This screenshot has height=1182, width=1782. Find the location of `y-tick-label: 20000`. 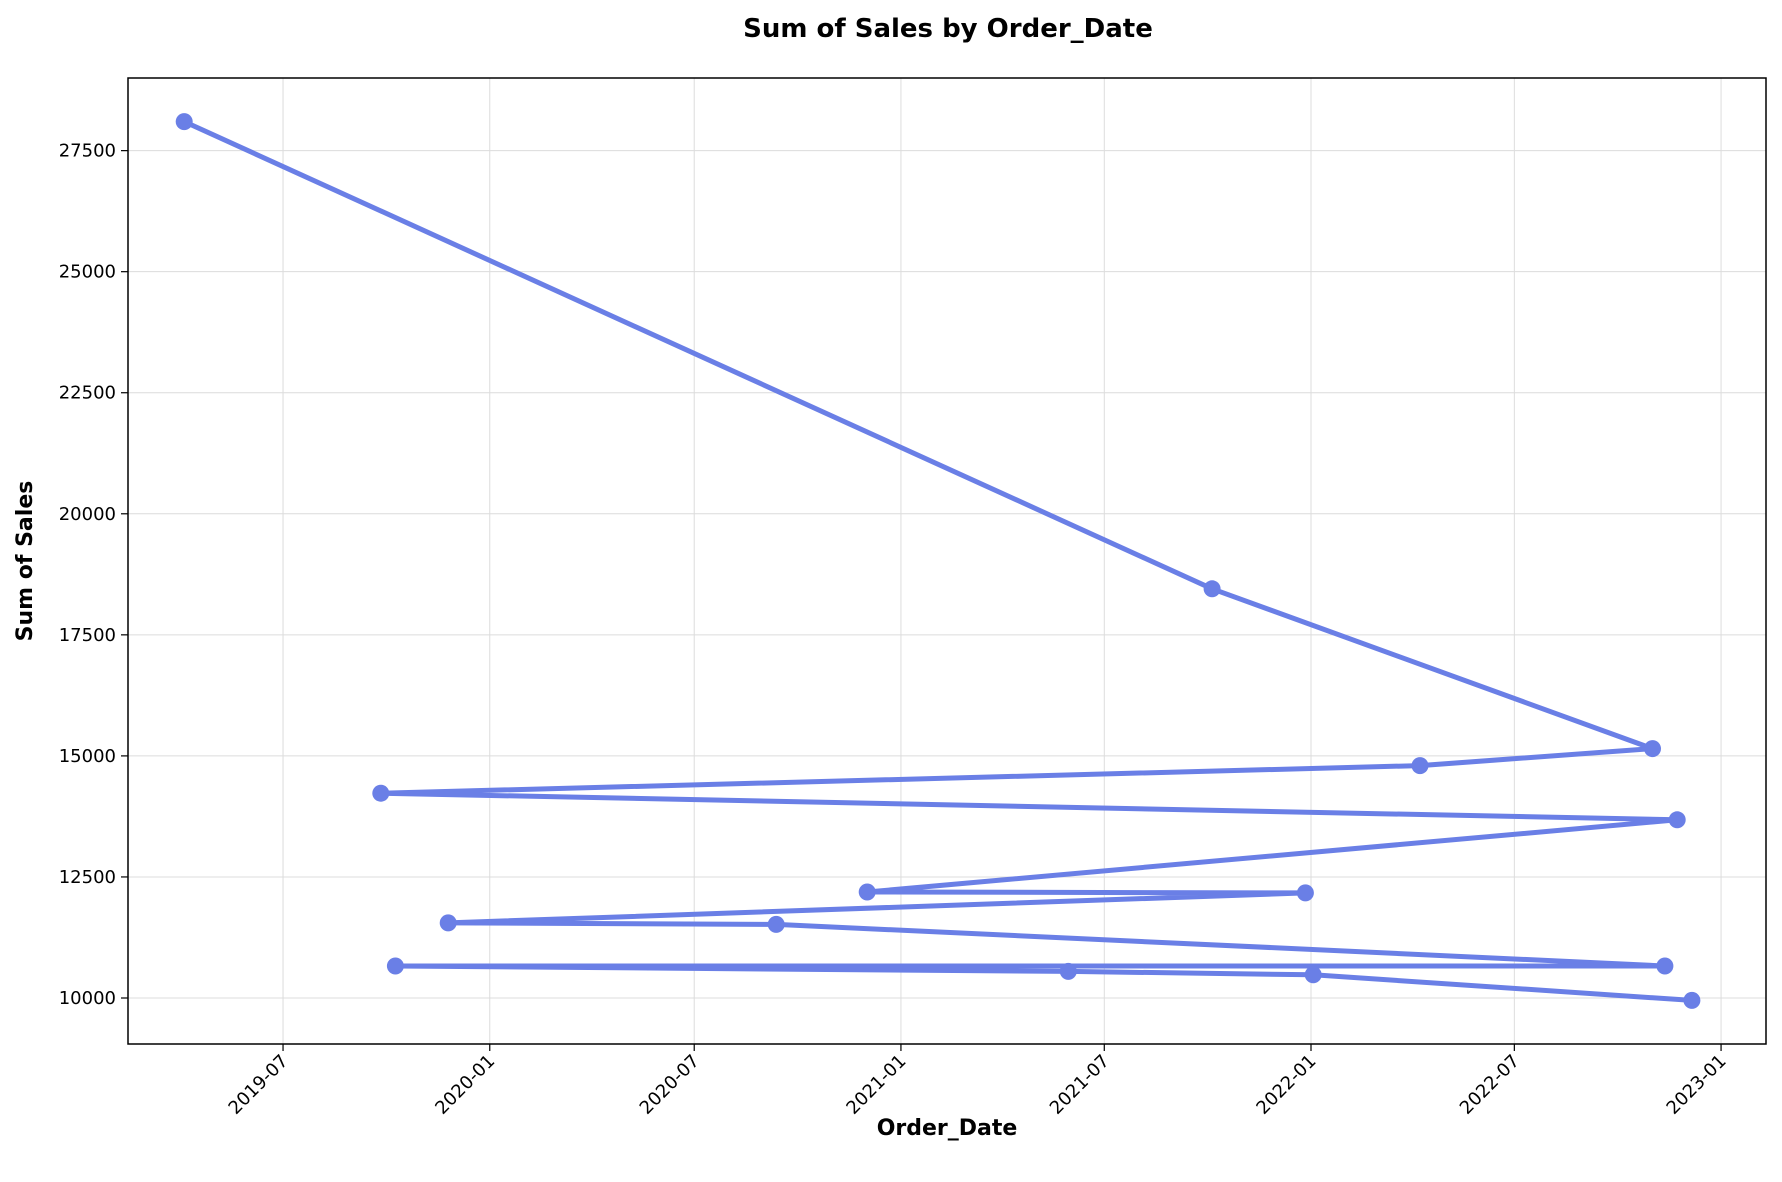

y-tick-label: 20000 is located at coordinates (87, 514).